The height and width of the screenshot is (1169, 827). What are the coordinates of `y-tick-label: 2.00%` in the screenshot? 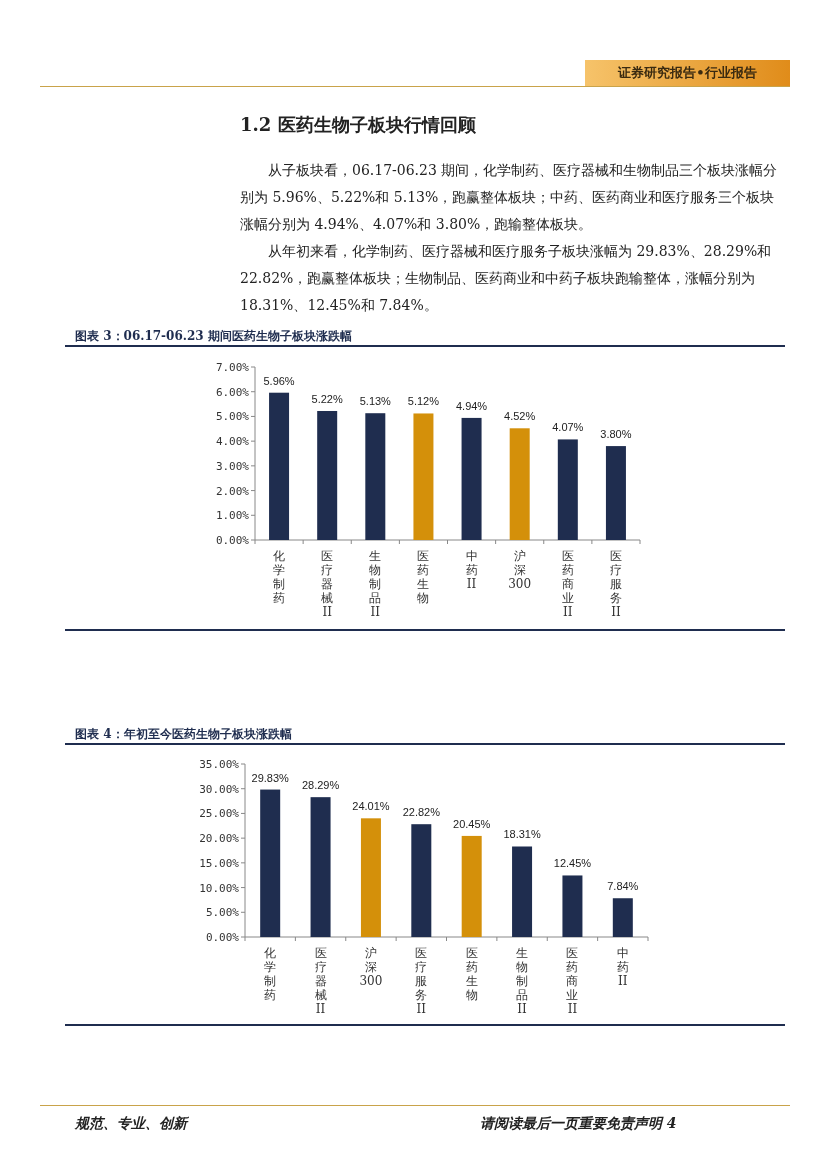 It's located at (232, 491).